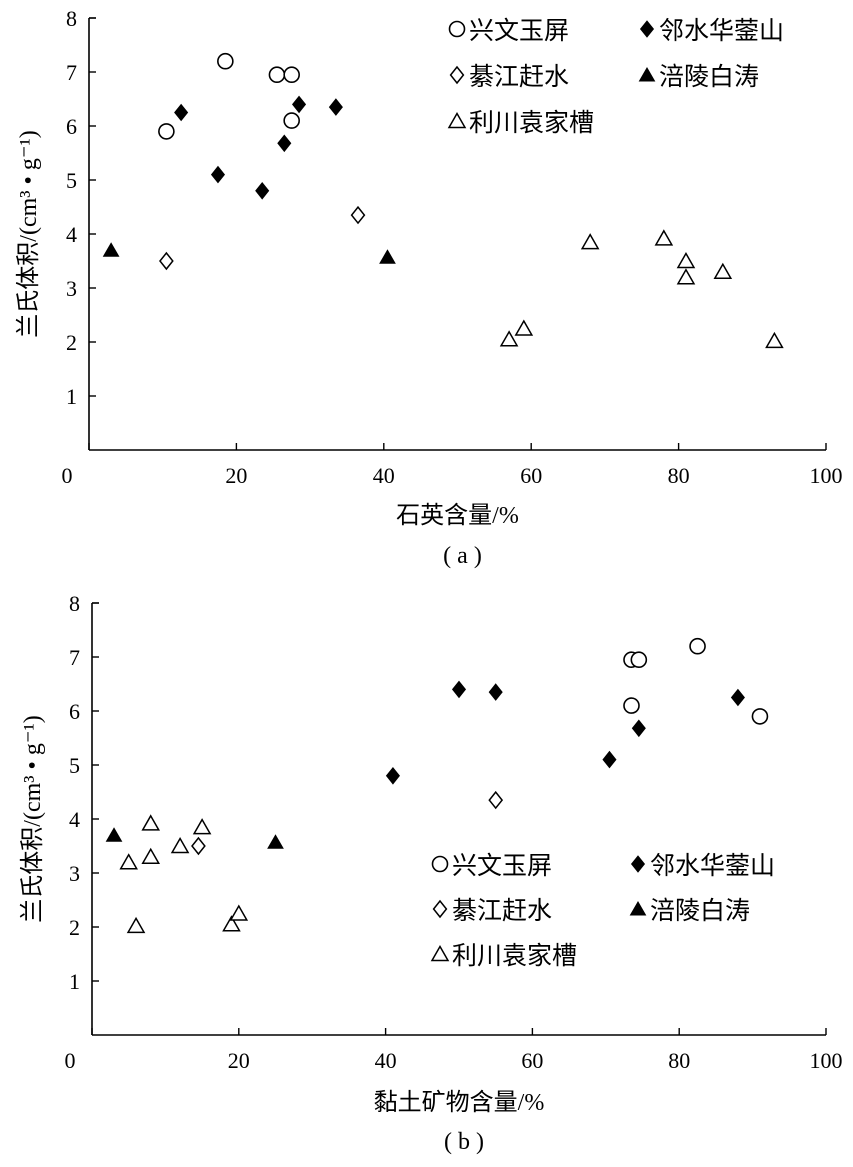  I want to click on x-axis-title: 黏土矿物含量/%, so click(459, 1102).